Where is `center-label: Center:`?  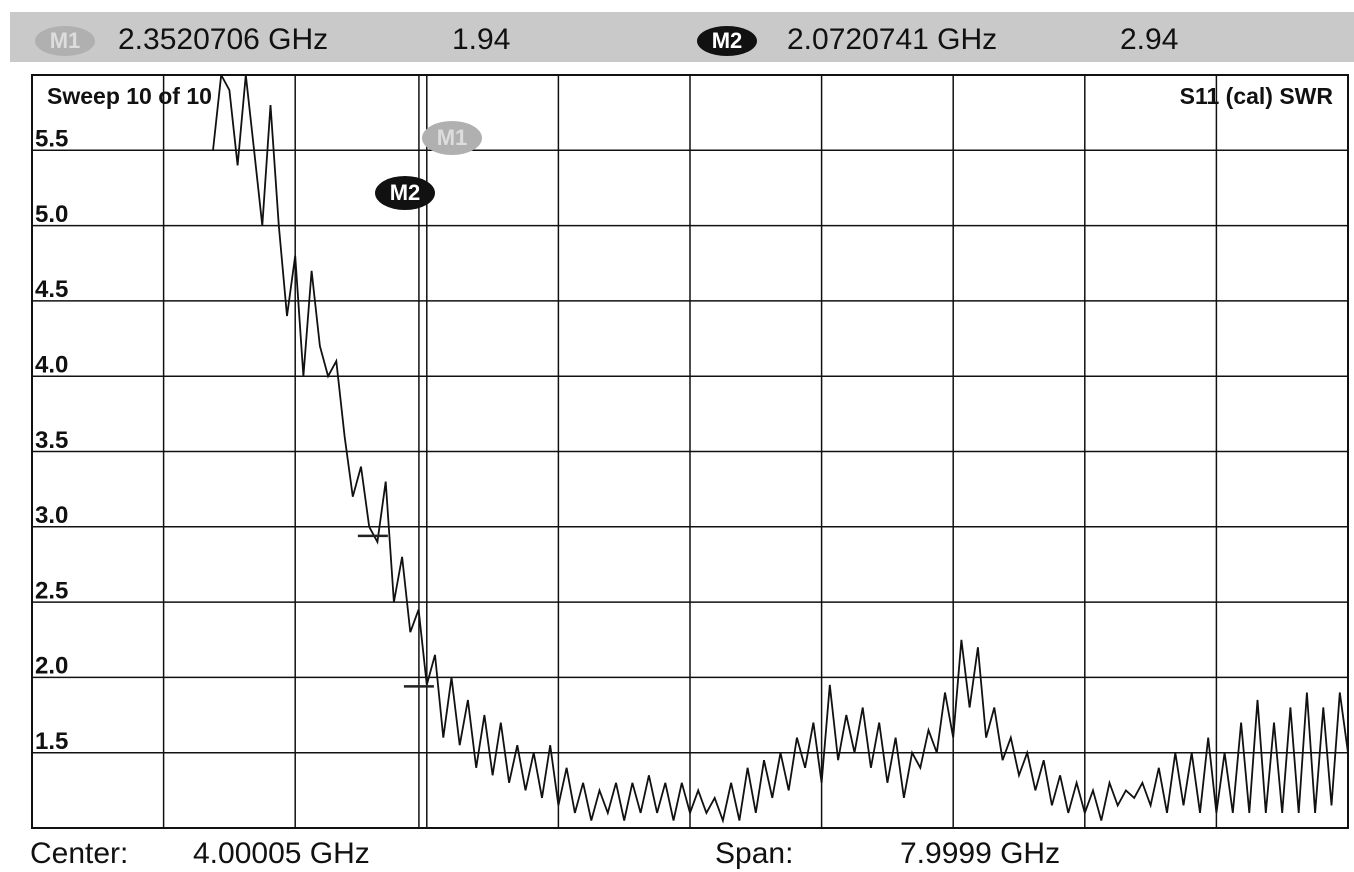
center-label: Center: is located at coordinates (79, 853).